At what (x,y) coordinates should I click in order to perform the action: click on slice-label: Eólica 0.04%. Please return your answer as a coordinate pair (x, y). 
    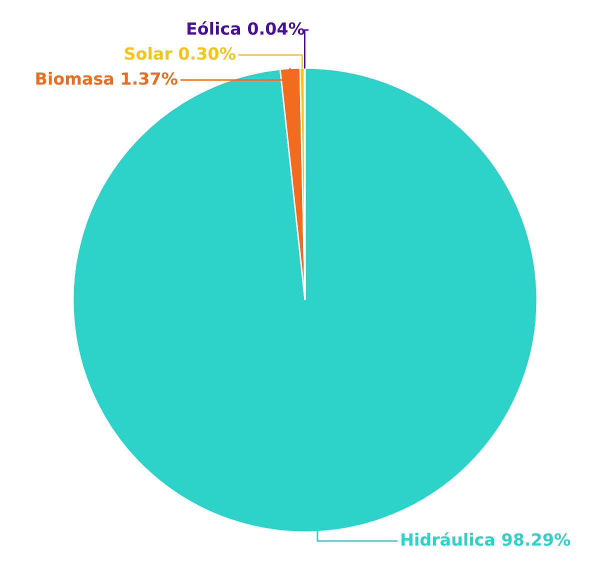
    Looking at the image, I should click on (246, 28).